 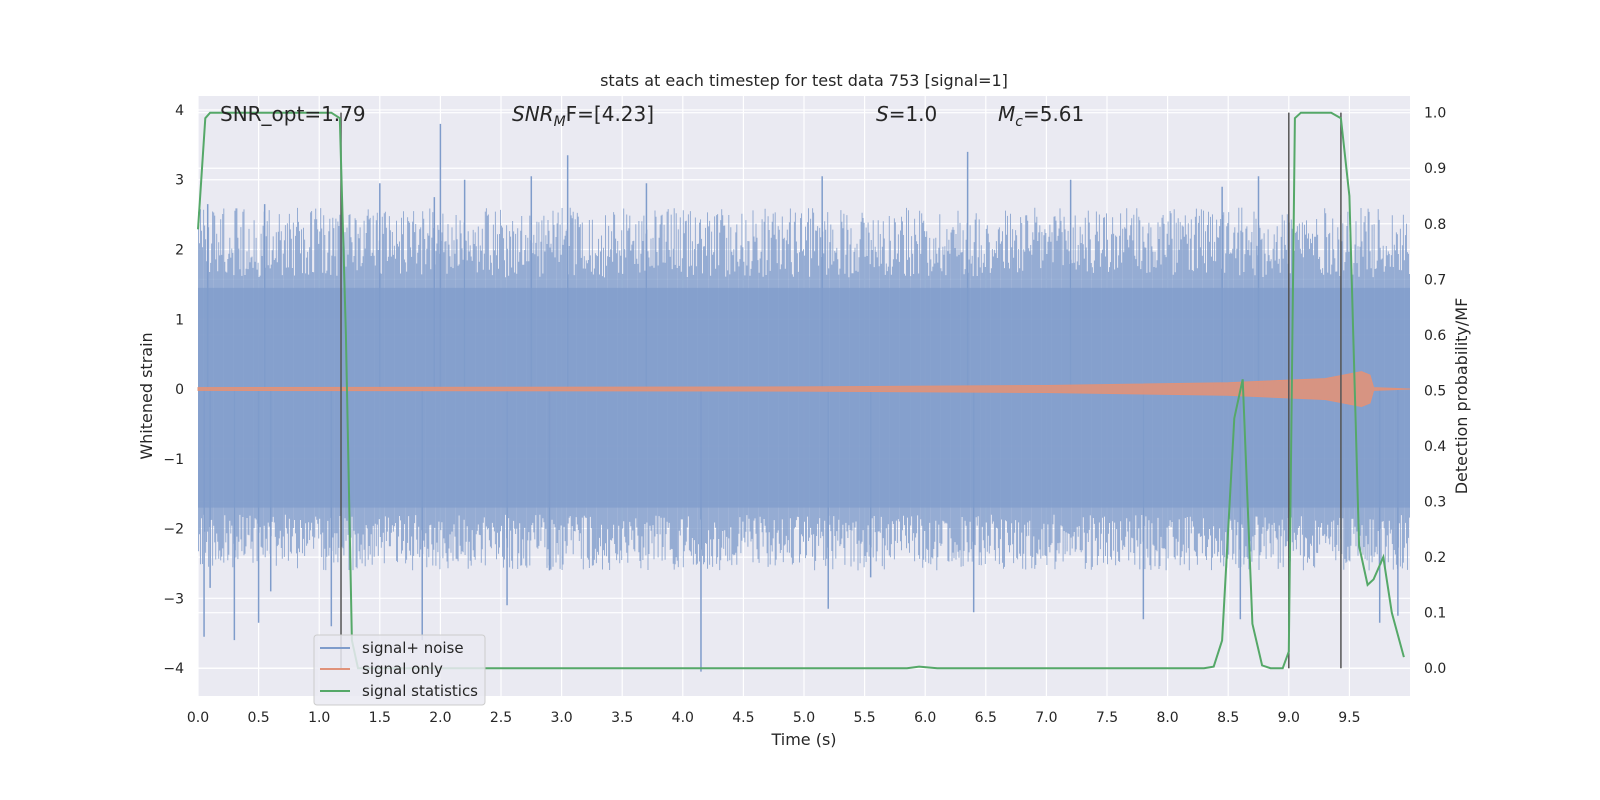 I want to click on x-tick-label: 4.0, so click(x=683, y=718).